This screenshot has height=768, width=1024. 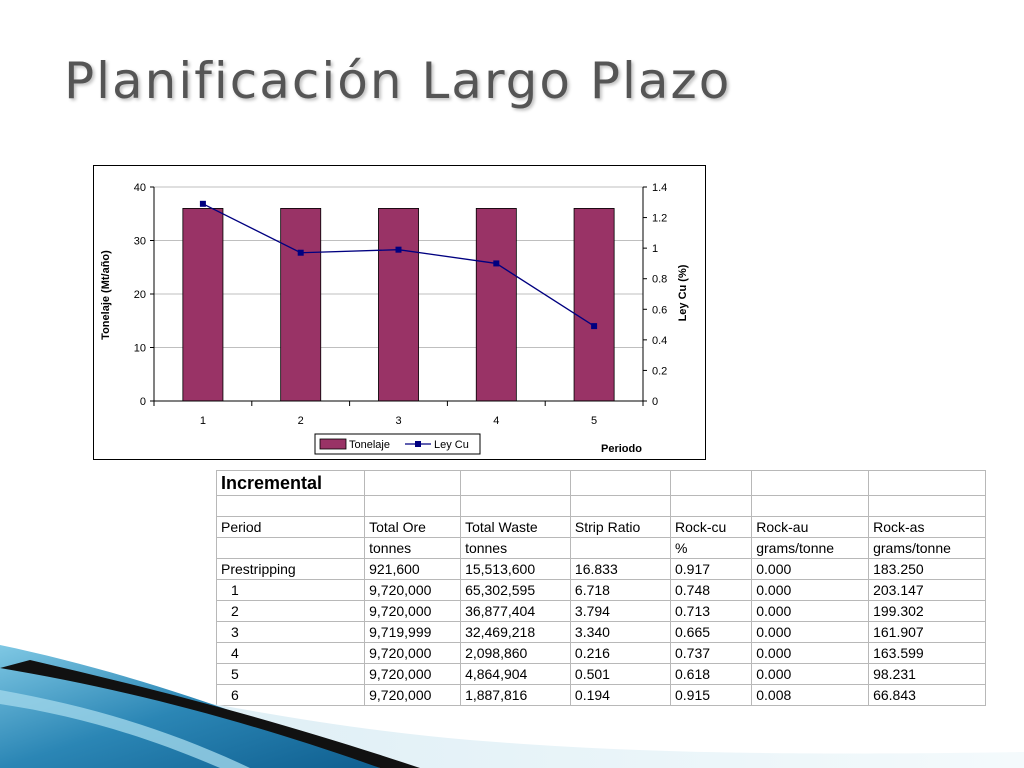 What do you see at coordinates (711, 653) in the screenshot?
I see `table-cell: 0.737` at bounding box center [711, 653].